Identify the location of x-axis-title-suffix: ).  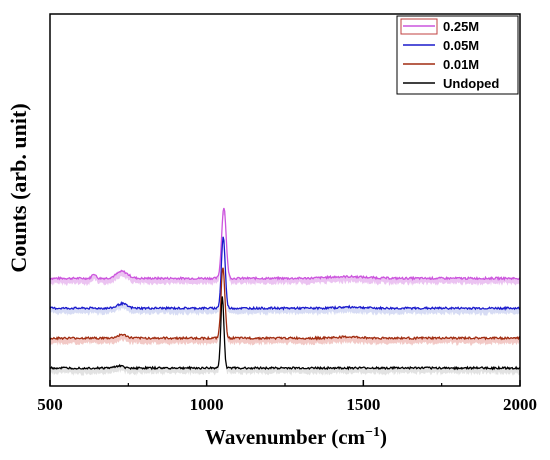
(383, 437).